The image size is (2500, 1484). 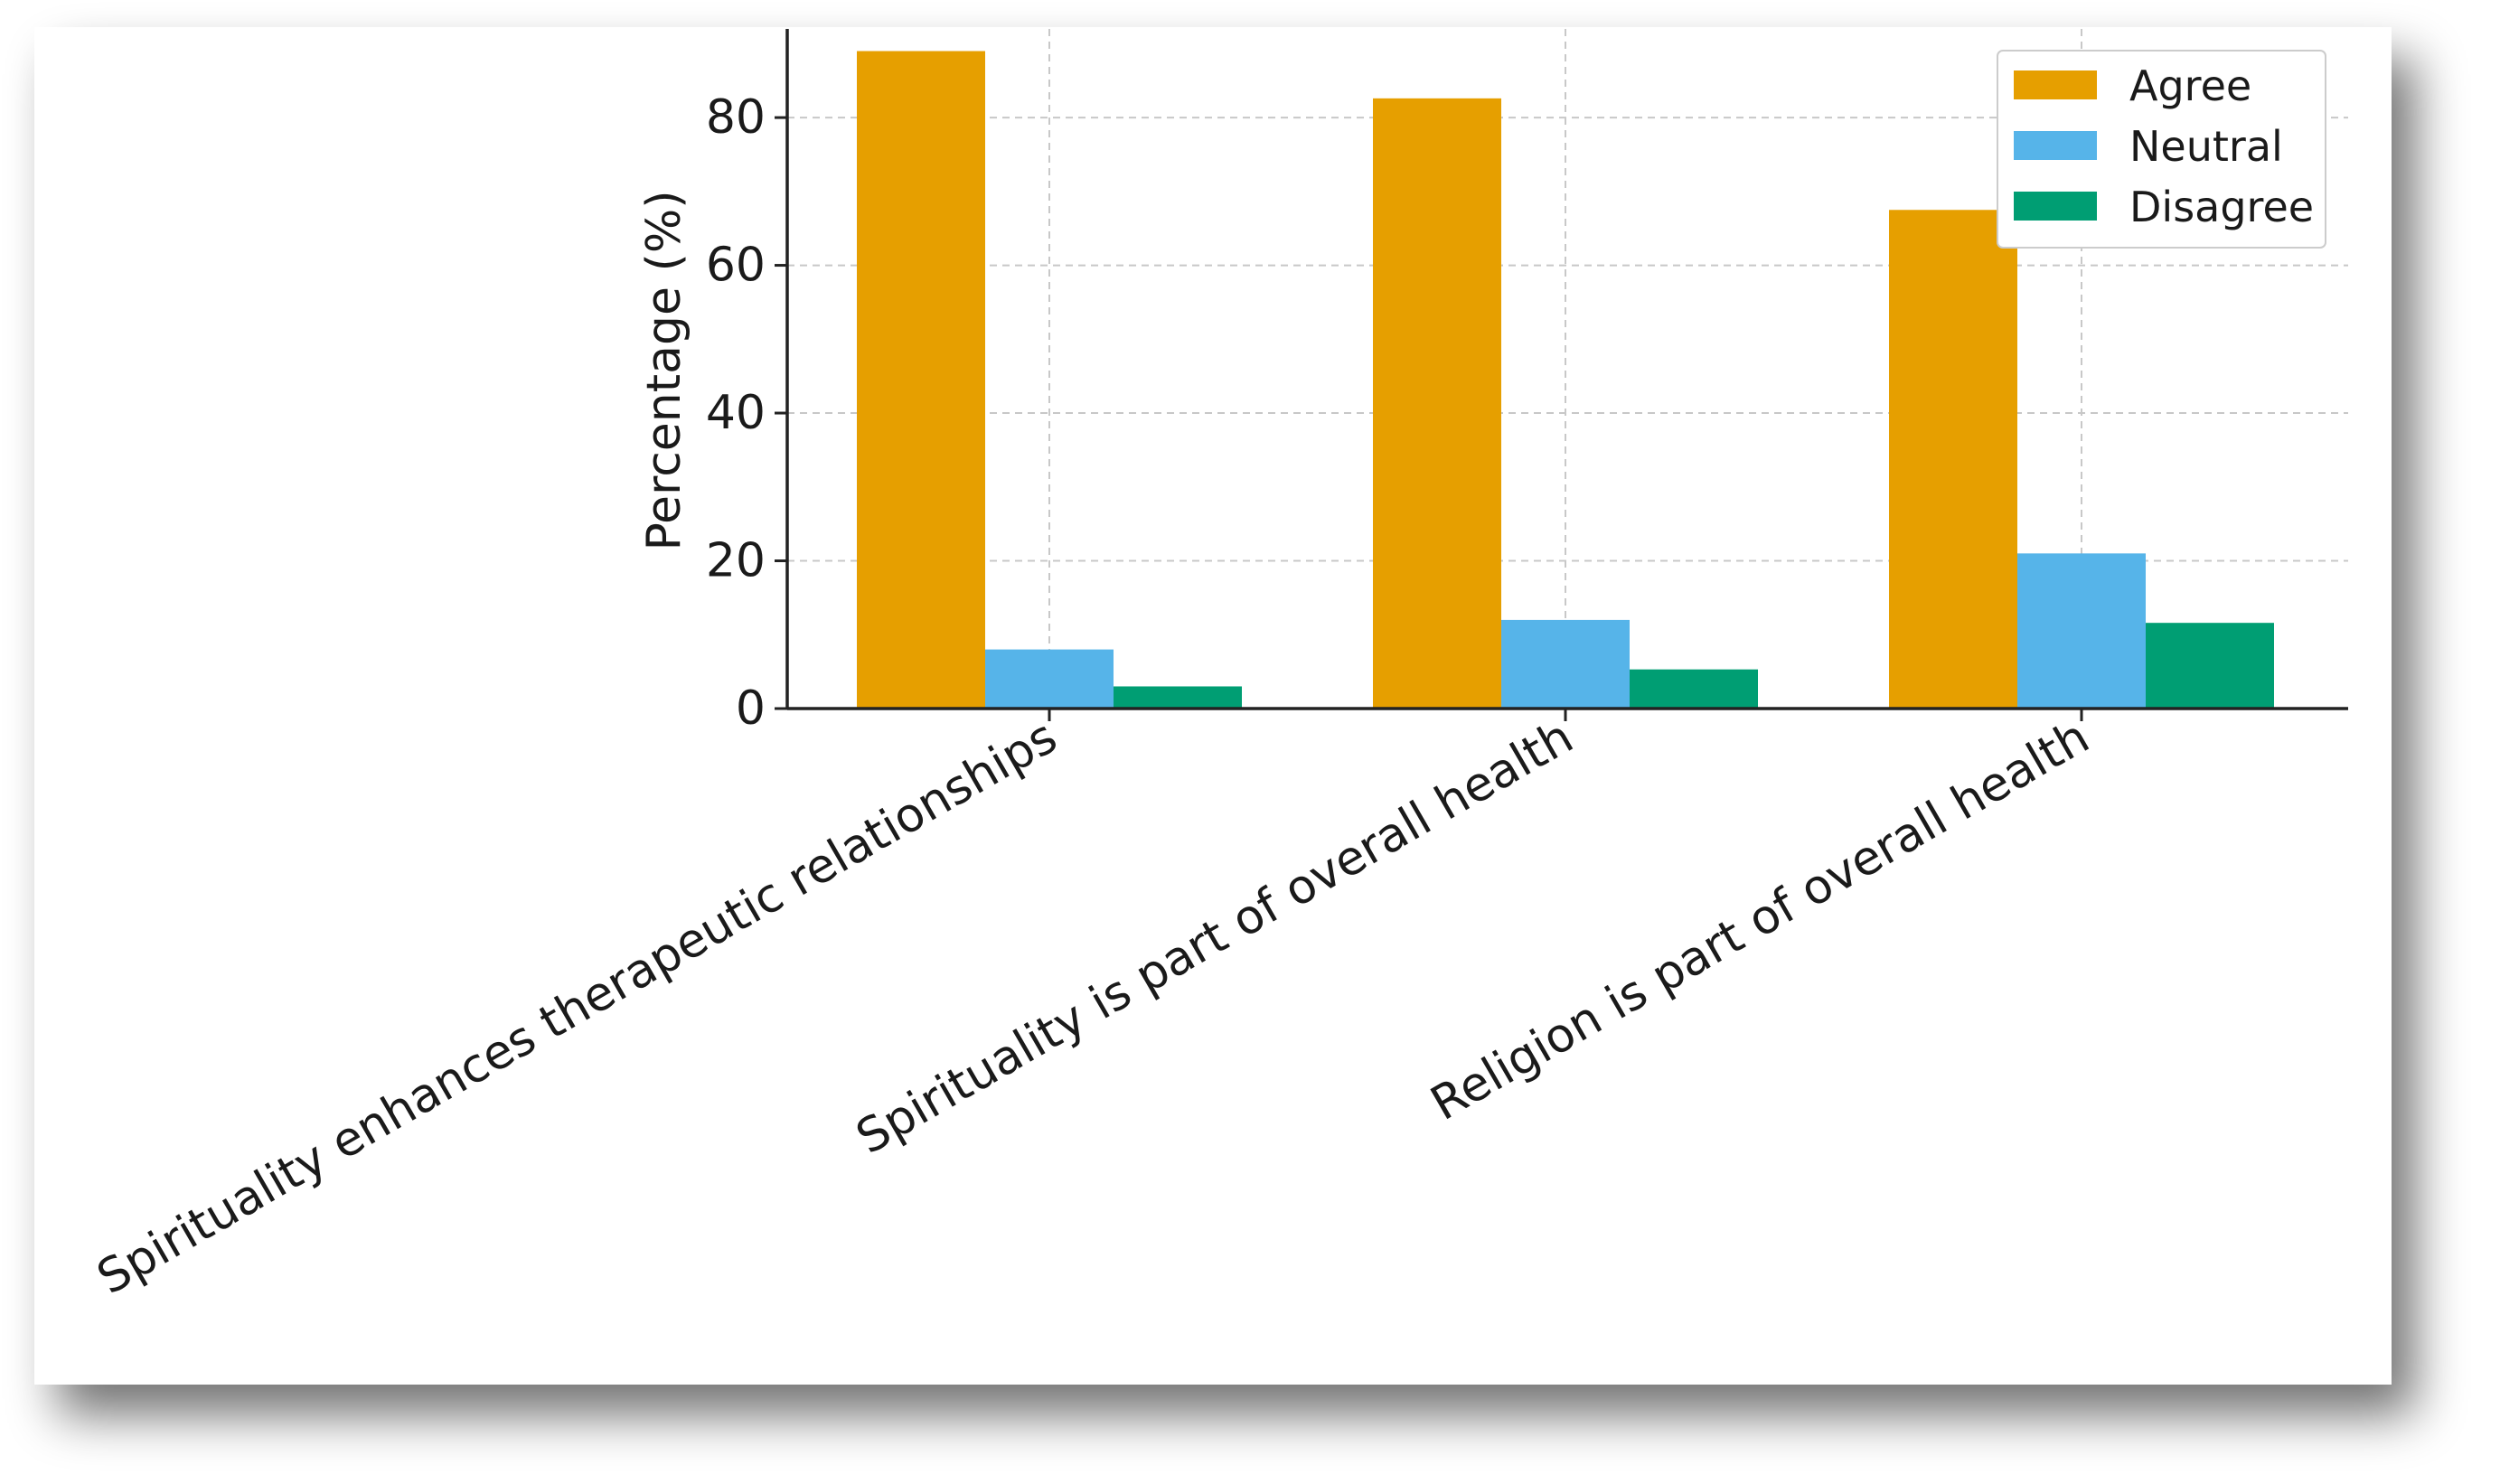 What do you see at coordinates (2055, 85) in the screenshot?
I see `legend-swatch-agree` at bounding box center [2055, 85].